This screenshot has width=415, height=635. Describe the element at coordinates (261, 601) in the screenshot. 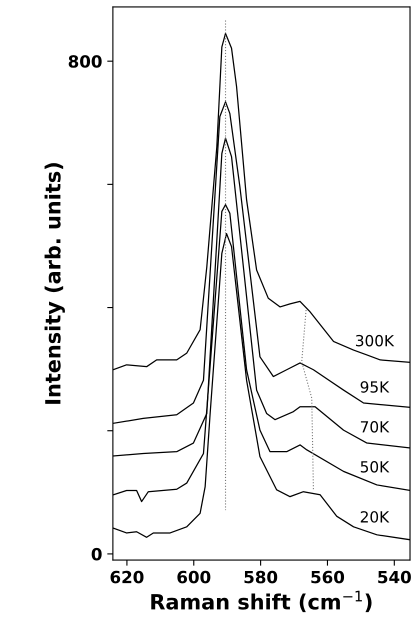

I see `x-axis-title: Raman shift (cm$^{−1}$)` at that location.